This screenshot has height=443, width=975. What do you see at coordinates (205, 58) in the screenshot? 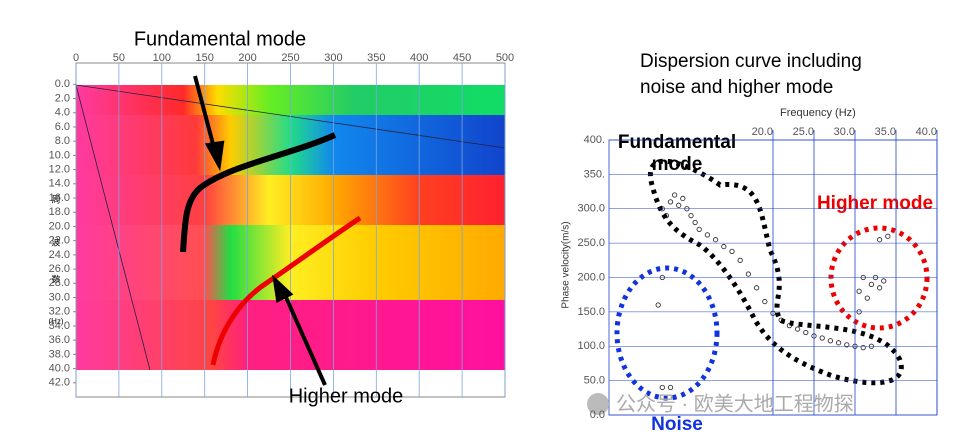
I see `x-tick-label: 150` at bounding box center [205, 58].